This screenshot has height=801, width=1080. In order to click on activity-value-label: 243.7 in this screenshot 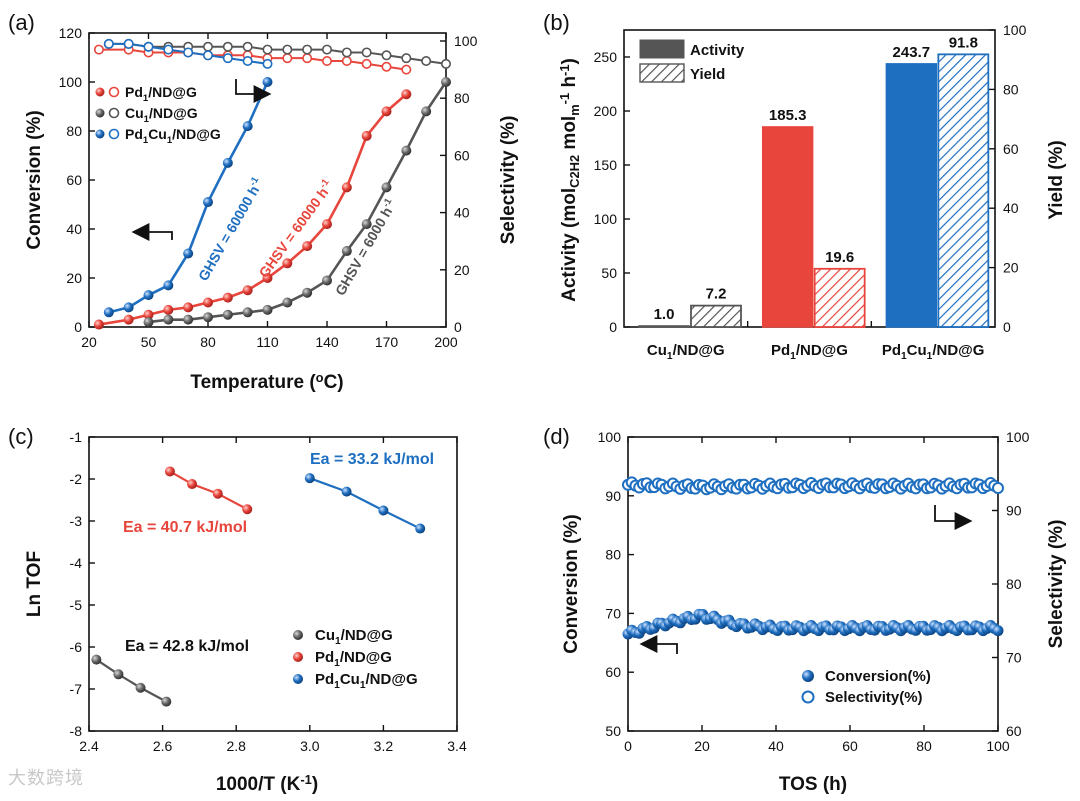, I will do `click(912, 52)`.